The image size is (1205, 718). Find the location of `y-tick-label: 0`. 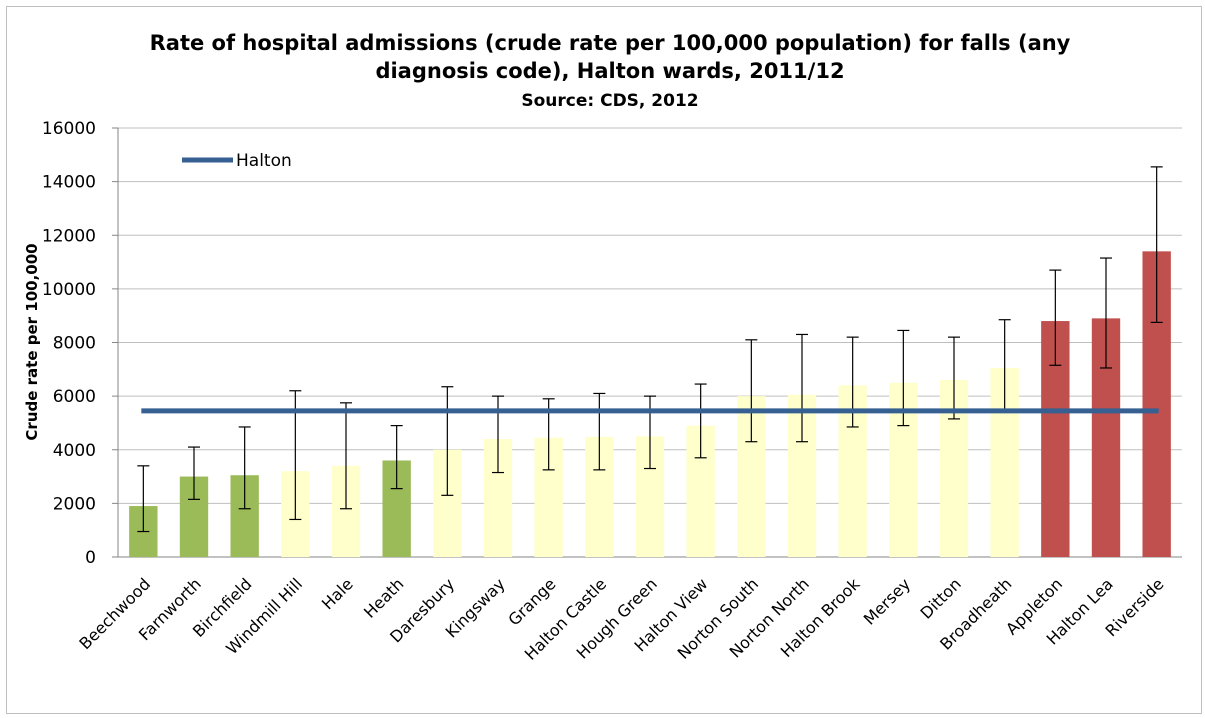

y-tick-label: 0 is located at coordinates (90, 558).